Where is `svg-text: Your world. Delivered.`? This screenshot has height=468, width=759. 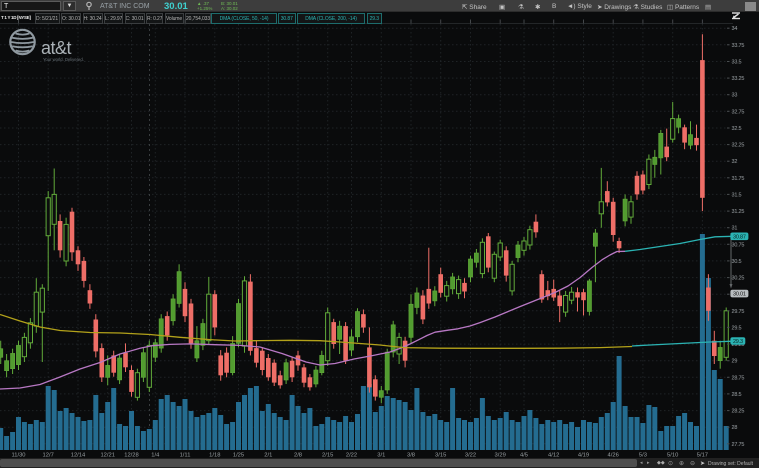 svg-text: Your world. Delivered. is located at coordinates (63, 59).